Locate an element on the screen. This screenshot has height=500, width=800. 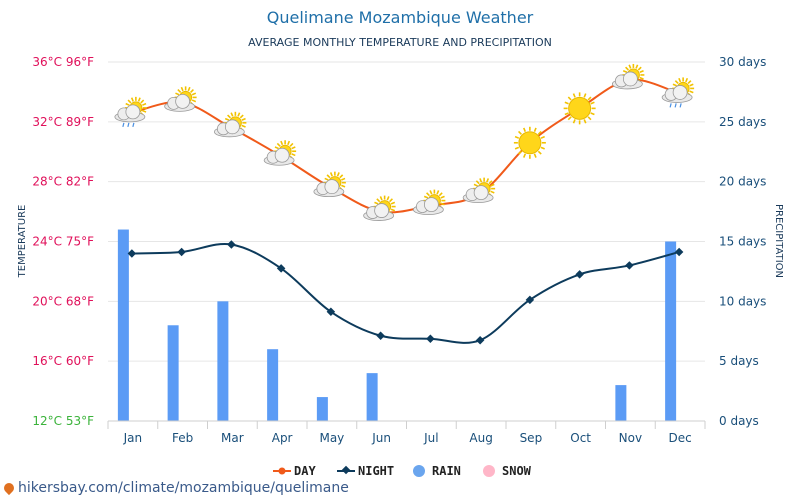
y-left-tick-label: 20°C 68°F is located at coordinates (63, 301).